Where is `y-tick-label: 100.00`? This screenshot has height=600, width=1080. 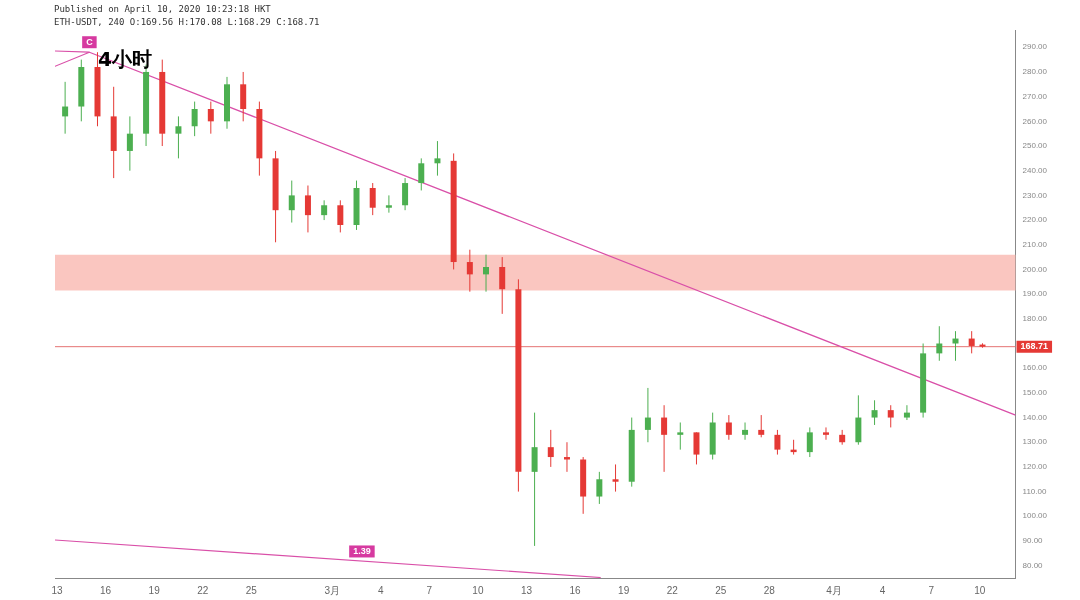 y-tick-label: 100.00 is located at coordinates (1035, 516).